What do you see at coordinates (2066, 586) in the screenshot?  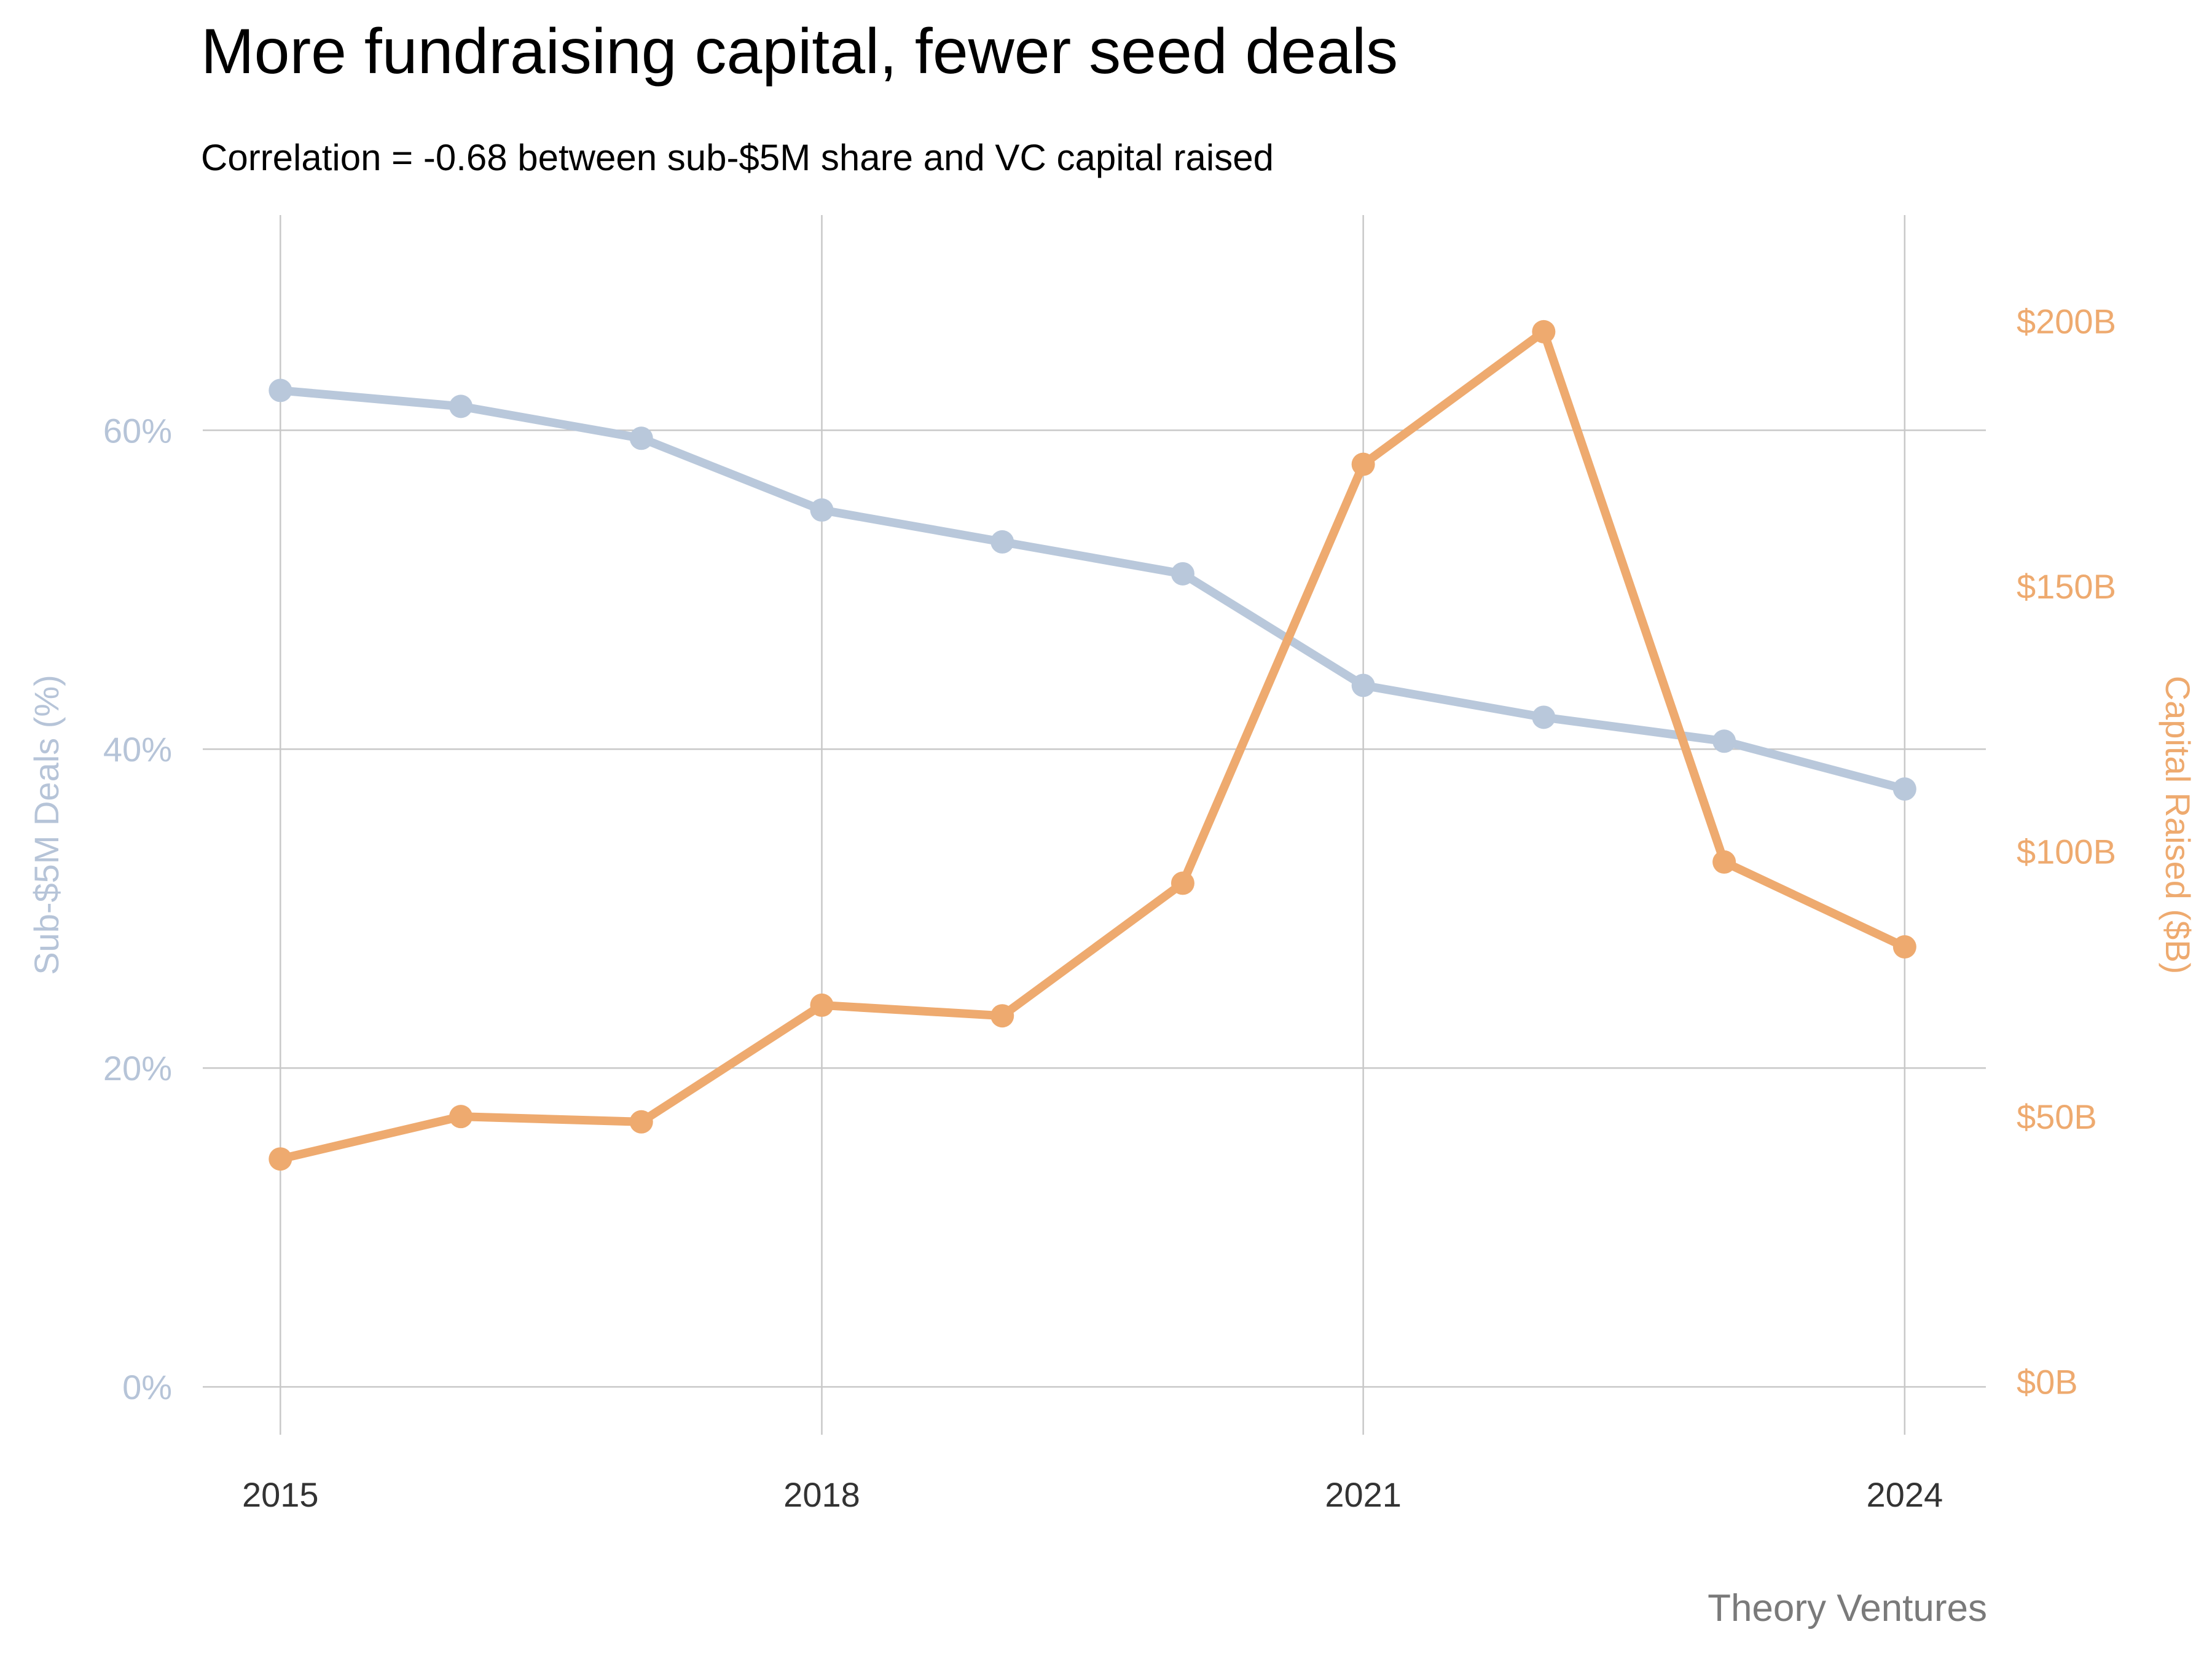 I see `right-tick-label: $150B` at bounding box center [2066, 586].